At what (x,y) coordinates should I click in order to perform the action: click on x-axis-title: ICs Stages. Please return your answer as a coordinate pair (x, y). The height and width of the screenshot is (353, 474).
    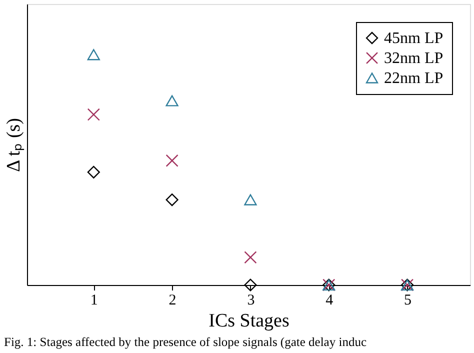
    Looking at the image, I should click on (249, 321).